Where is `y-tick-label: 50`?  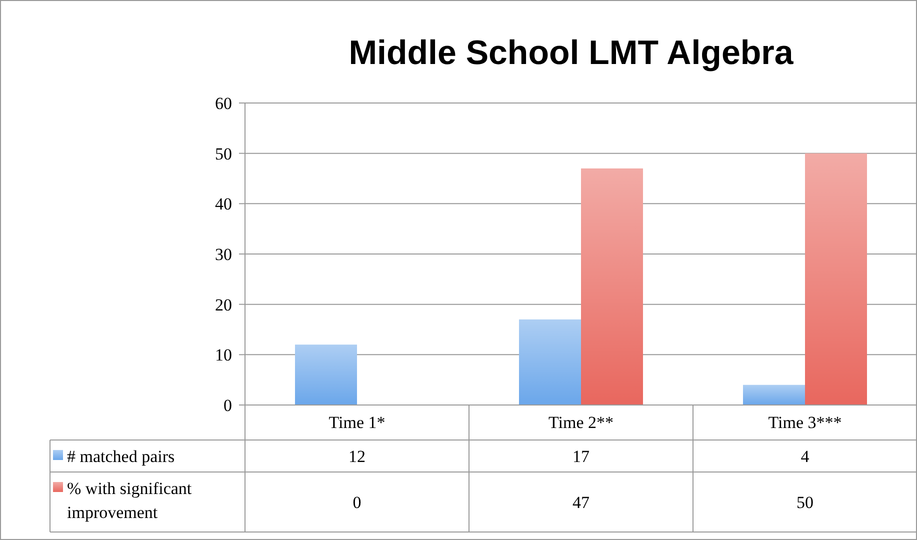 y-tick-label: 50 is located at coordinates (223, 154).